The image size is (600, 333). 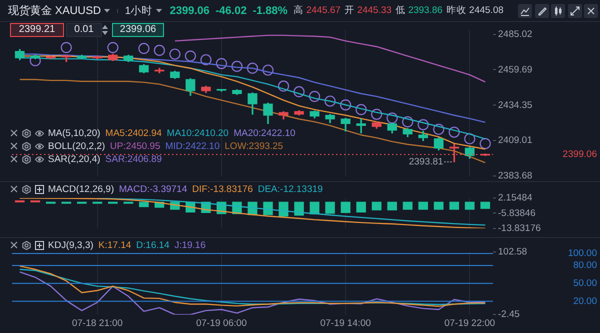 I want to click on annotation: BOLL(20,2,2), so click(x=77, y=146).